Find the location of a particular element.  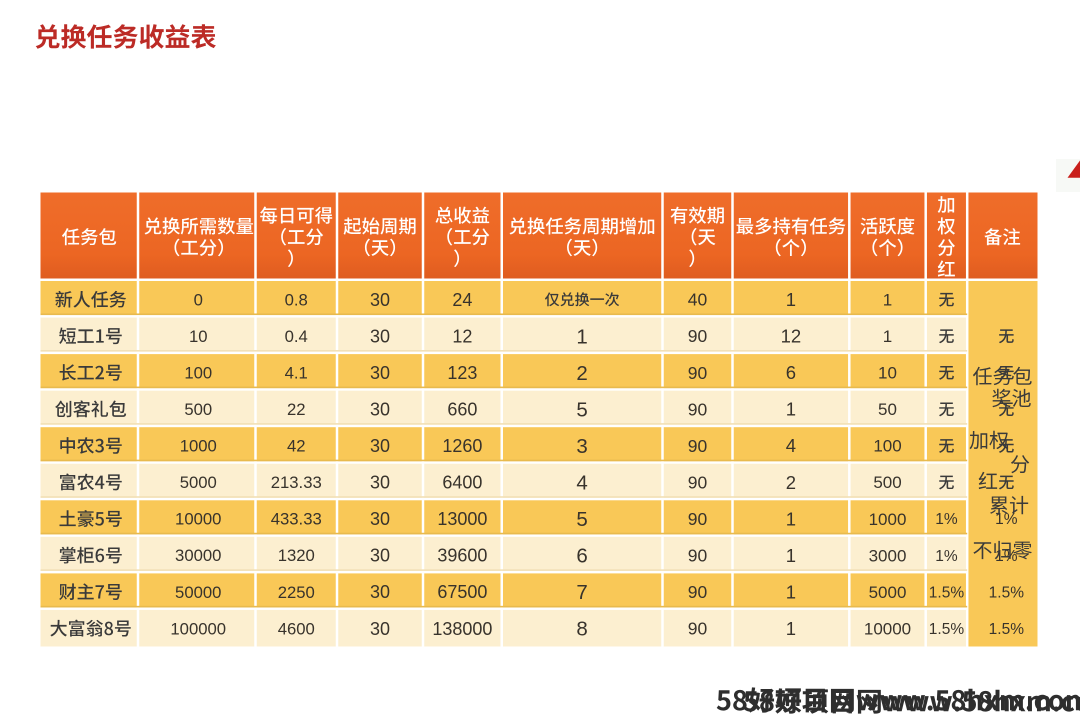

svg-text: 40 is located at coordinates (698, 300).